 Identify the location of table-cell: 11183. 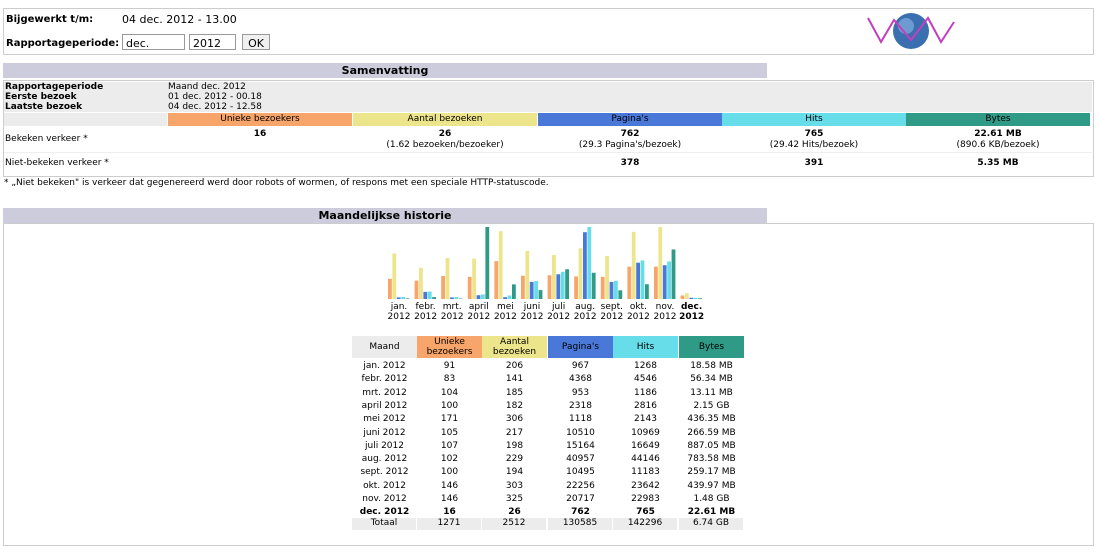
(645, 472).